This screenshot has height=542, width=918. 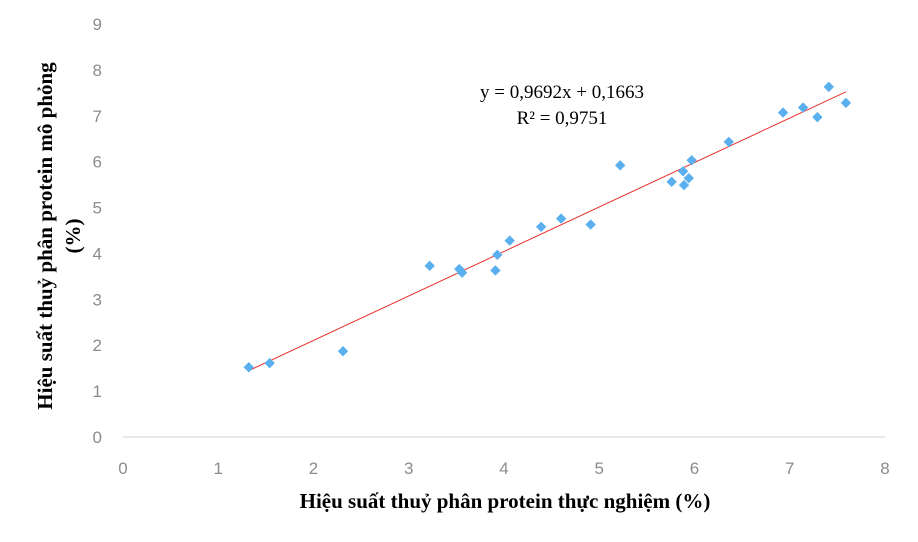 What do you see at coordinates (562, 92) in the screenshot?
I see `trendline-equation: y = 0,9692x + 0,1663` at bounding box center [562, 92].